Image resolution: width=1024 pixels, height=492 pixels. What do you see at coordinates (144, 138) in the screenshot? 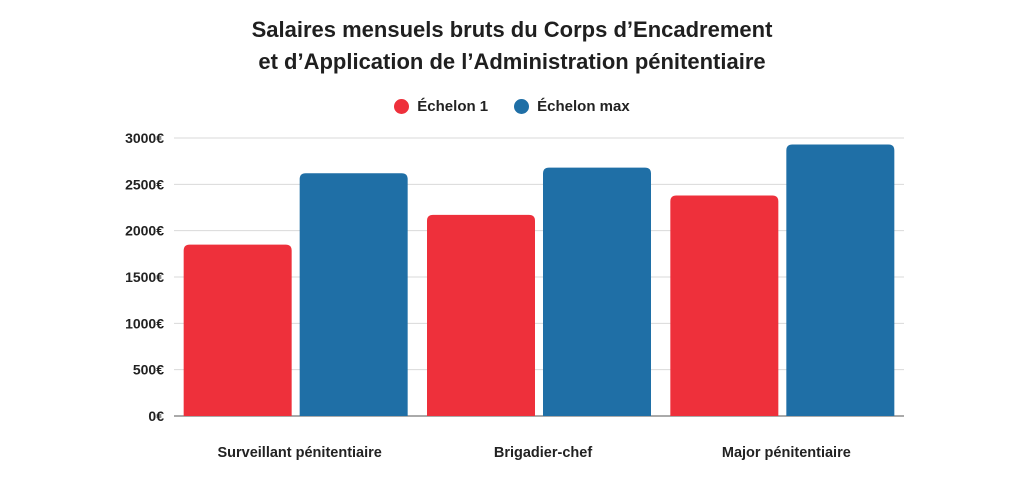
I see `y-tick-label: 3000€` at bounding box center [144, 138].